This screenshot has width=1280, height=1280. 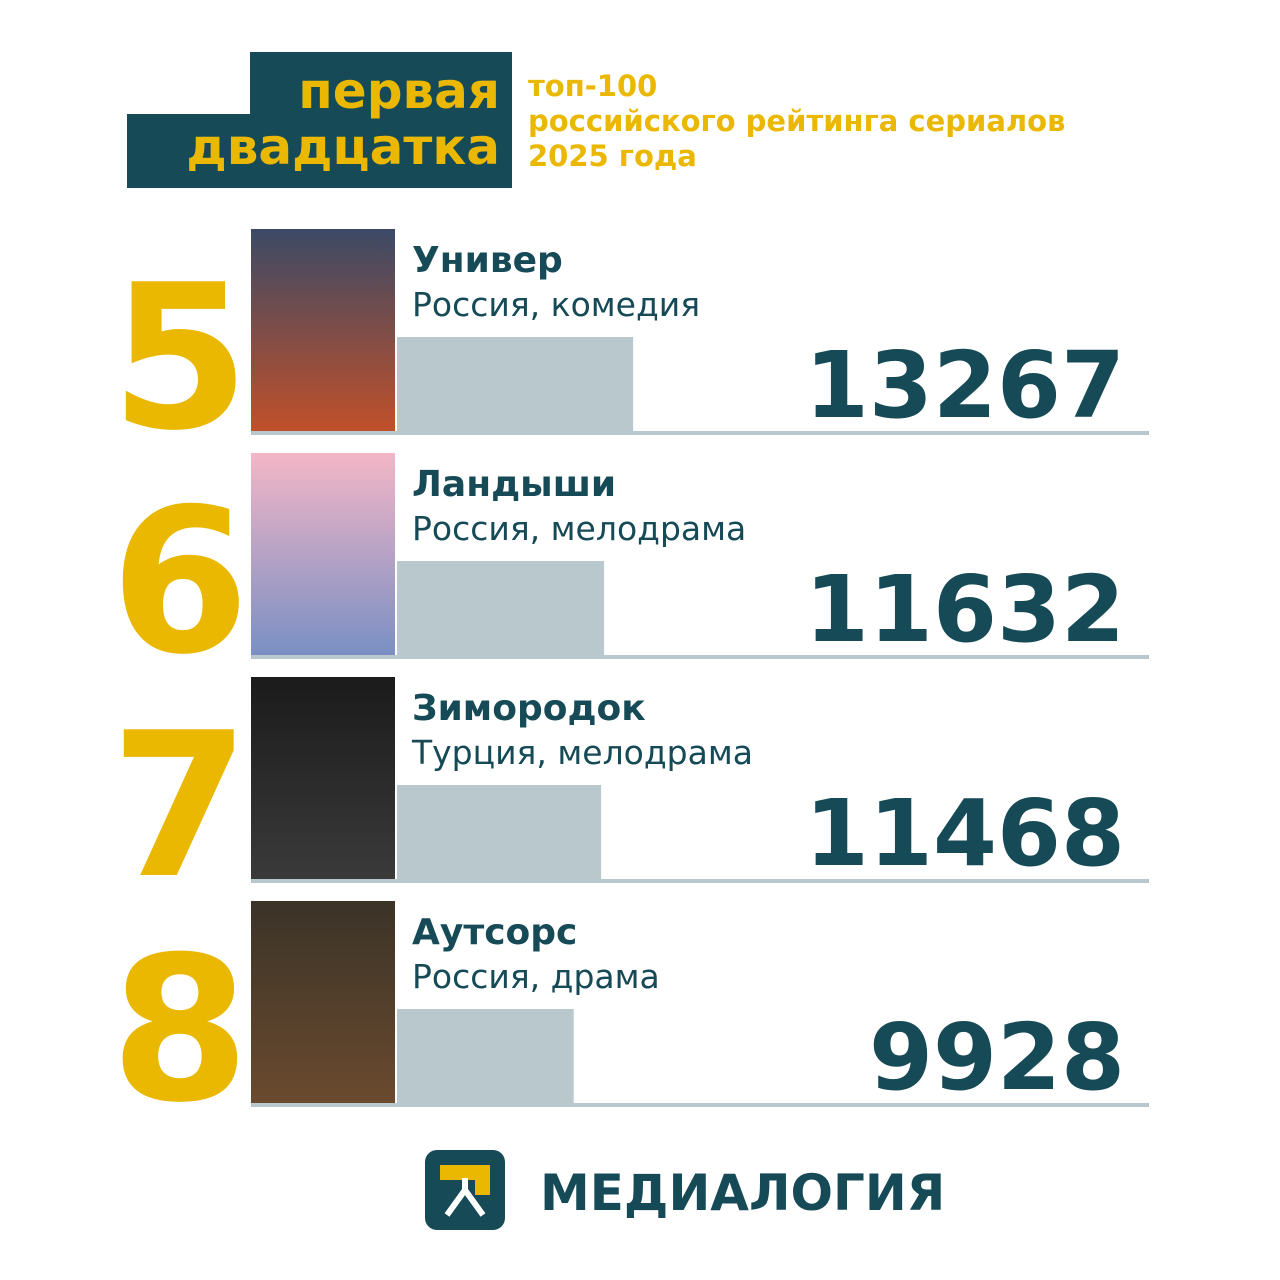 I want to click on item-subtitle: Россия, драма, so click(x=536, y=976).